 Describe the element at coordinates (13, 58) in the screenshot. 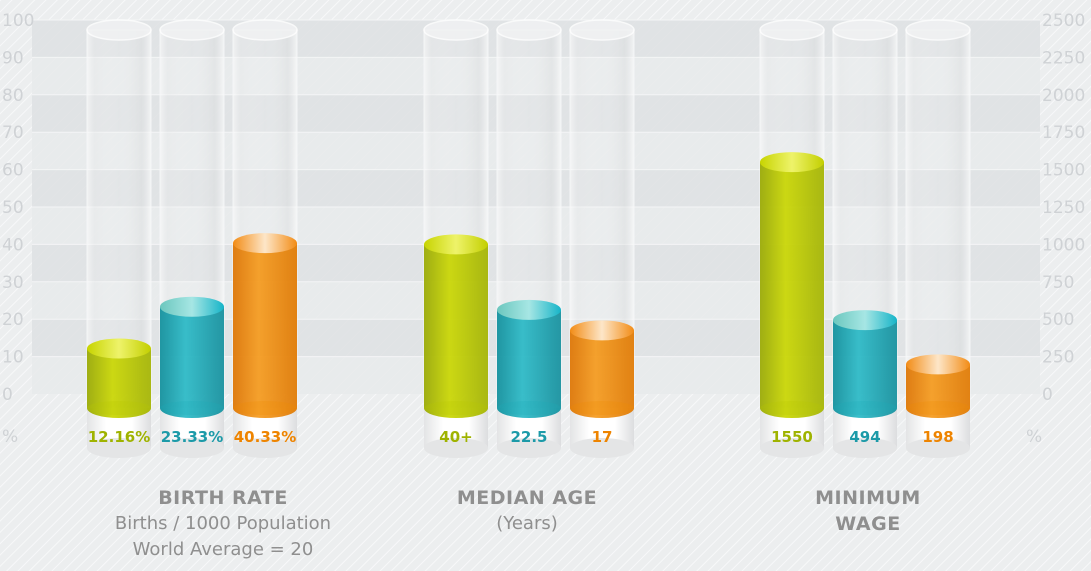

I see `y-tick-left: 90` at that location.